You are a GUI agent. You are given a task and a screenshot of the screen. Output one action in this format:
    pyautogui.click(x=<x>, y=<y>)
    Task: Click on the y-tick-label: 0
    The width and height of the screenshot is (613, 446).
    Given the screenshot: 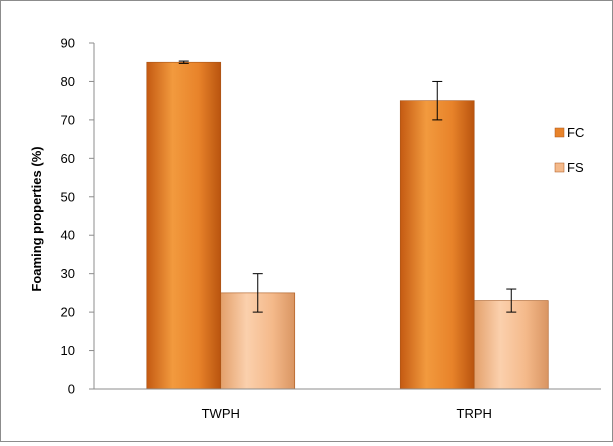 What is the action you would take?
    pyautogui.click(x=71, y=389)
    